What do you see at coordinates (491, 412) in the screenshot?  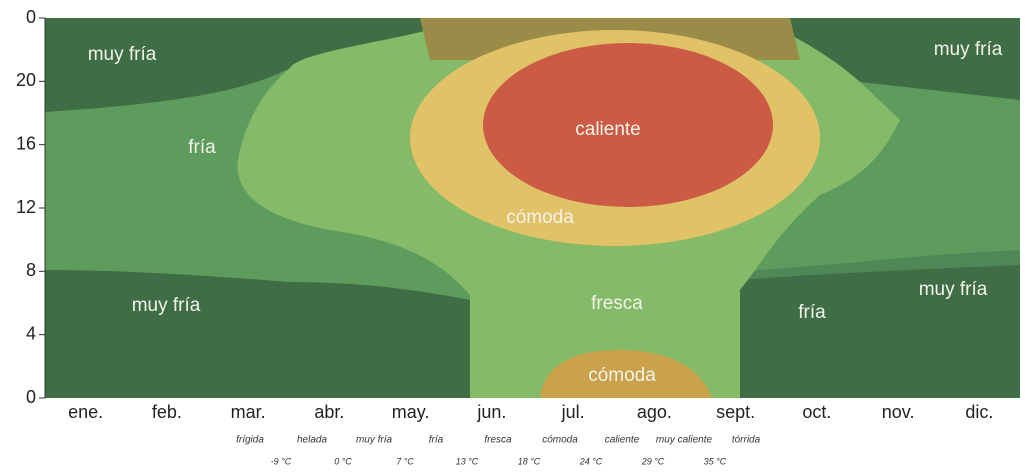 I see `x-tick-label: jun.` at bounding box center [491, 412].